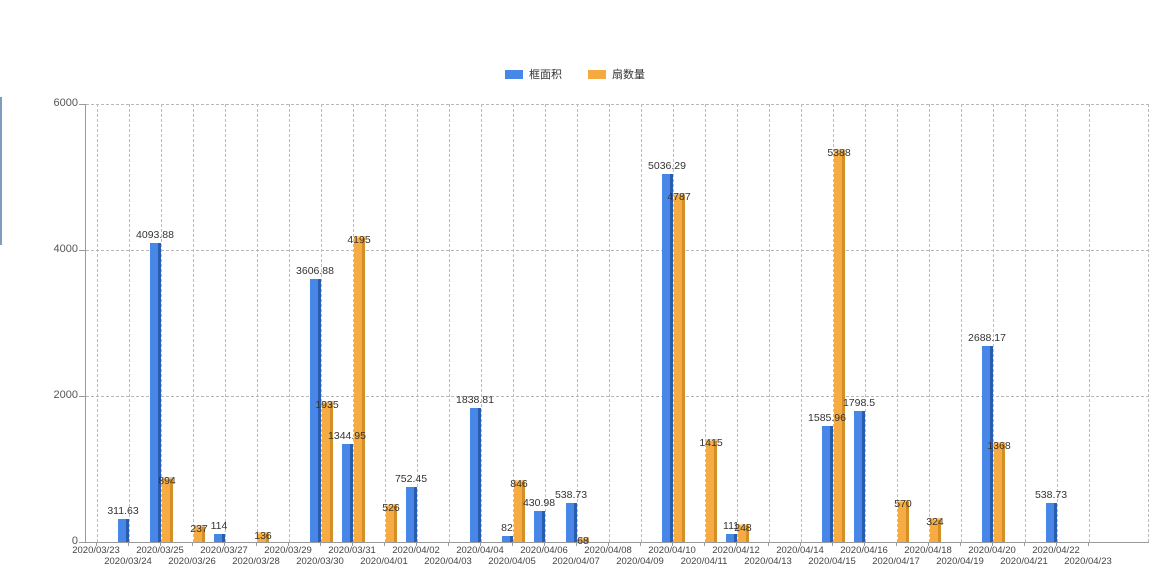 The image size is (1150, 575). I want to click on x-axis-label: 2020/04/23, so click(1088, 561).